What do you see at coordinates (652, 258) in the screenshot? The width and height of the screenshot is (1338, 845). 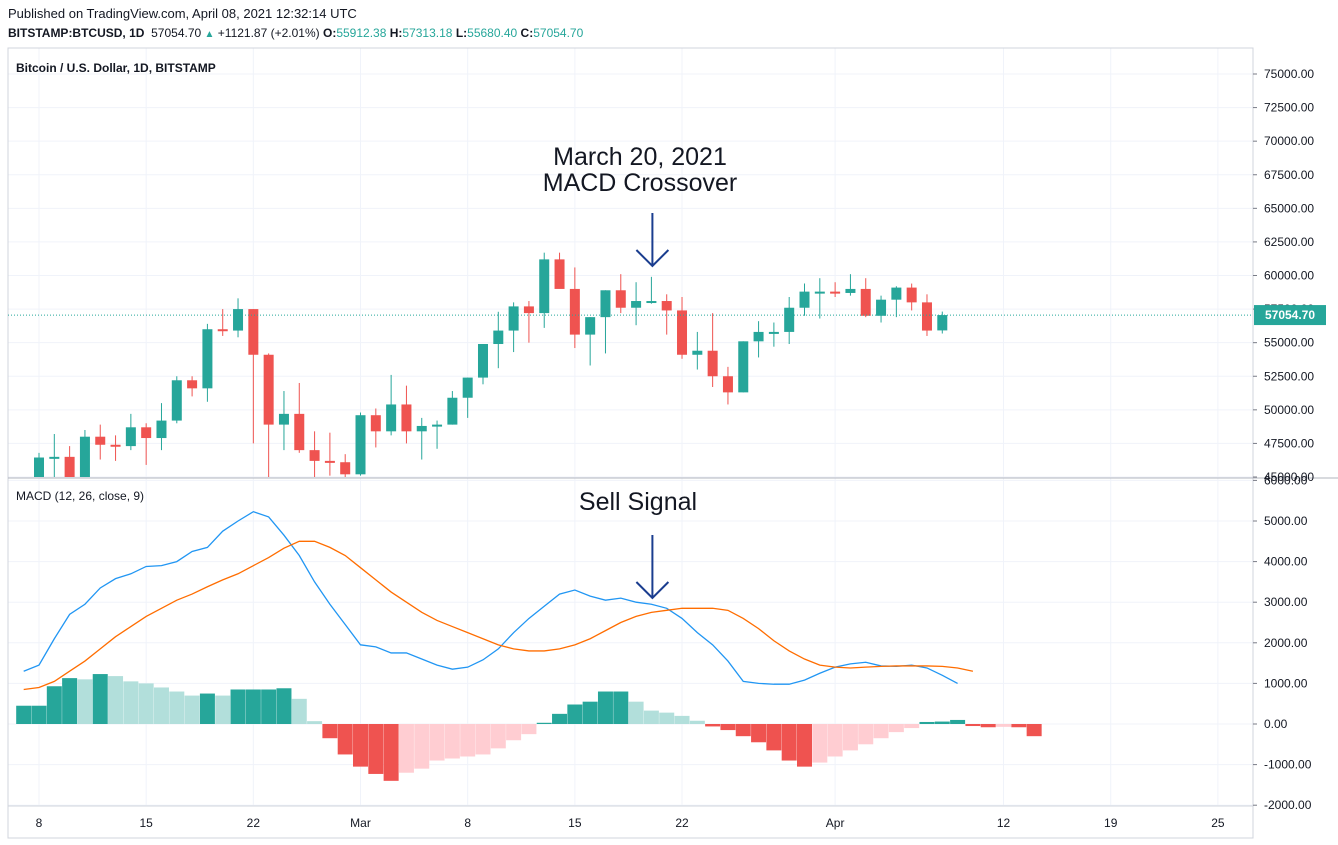 I see `down-arrow-head` at bounding box center [652, 258].